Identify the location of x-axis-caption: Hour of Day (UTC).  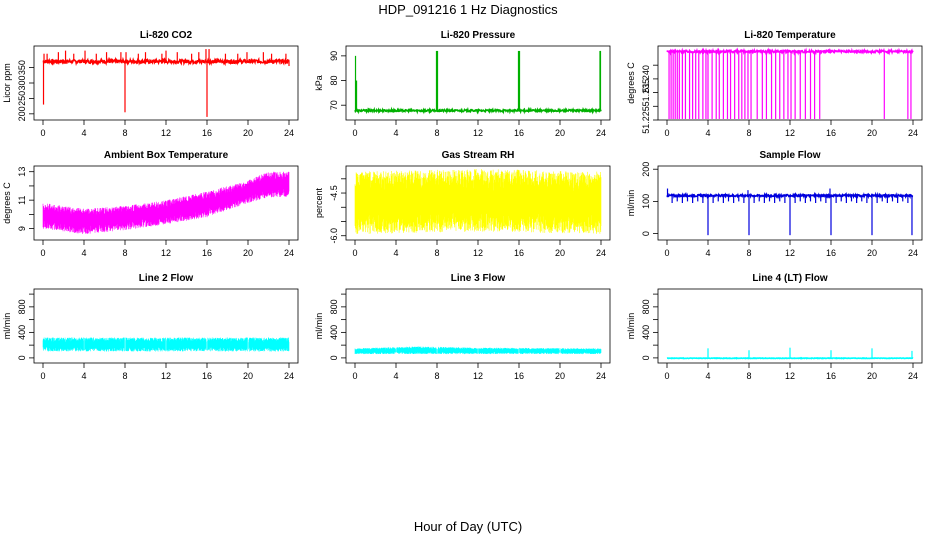
(468, 526).